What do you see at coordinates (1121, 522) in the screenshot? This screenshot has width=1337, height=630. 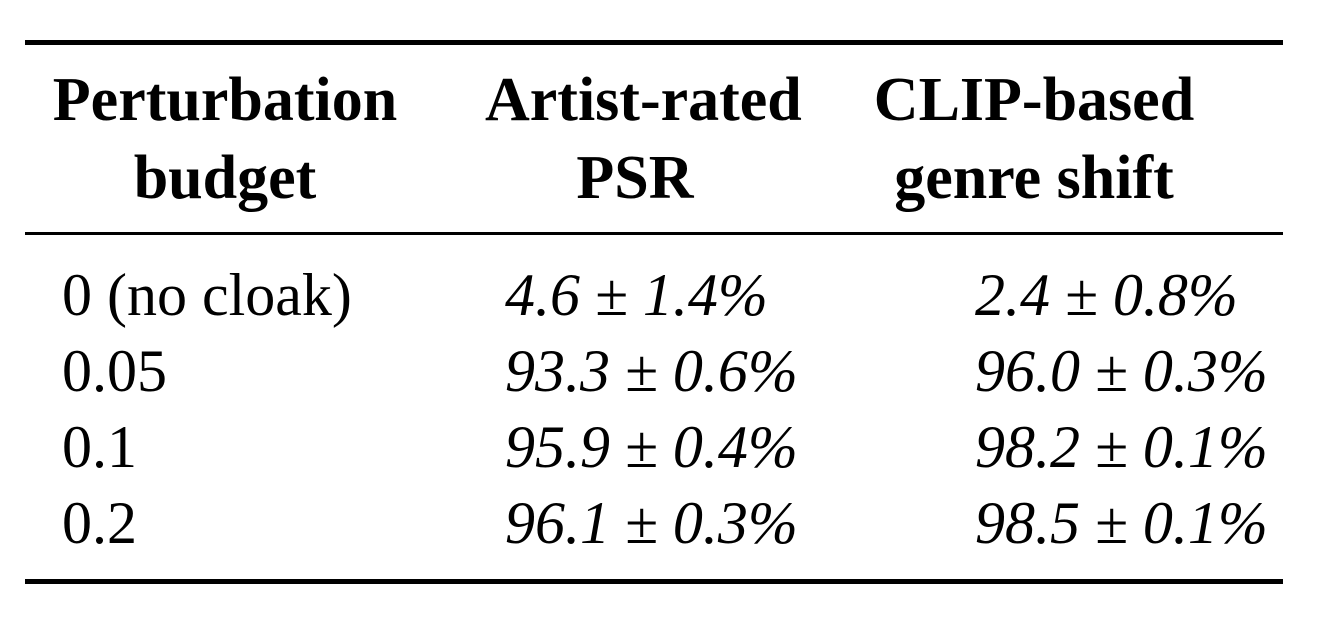 I see `clip-cell: 98.5 ± 0.1%` at bounding box center [1121, 522].